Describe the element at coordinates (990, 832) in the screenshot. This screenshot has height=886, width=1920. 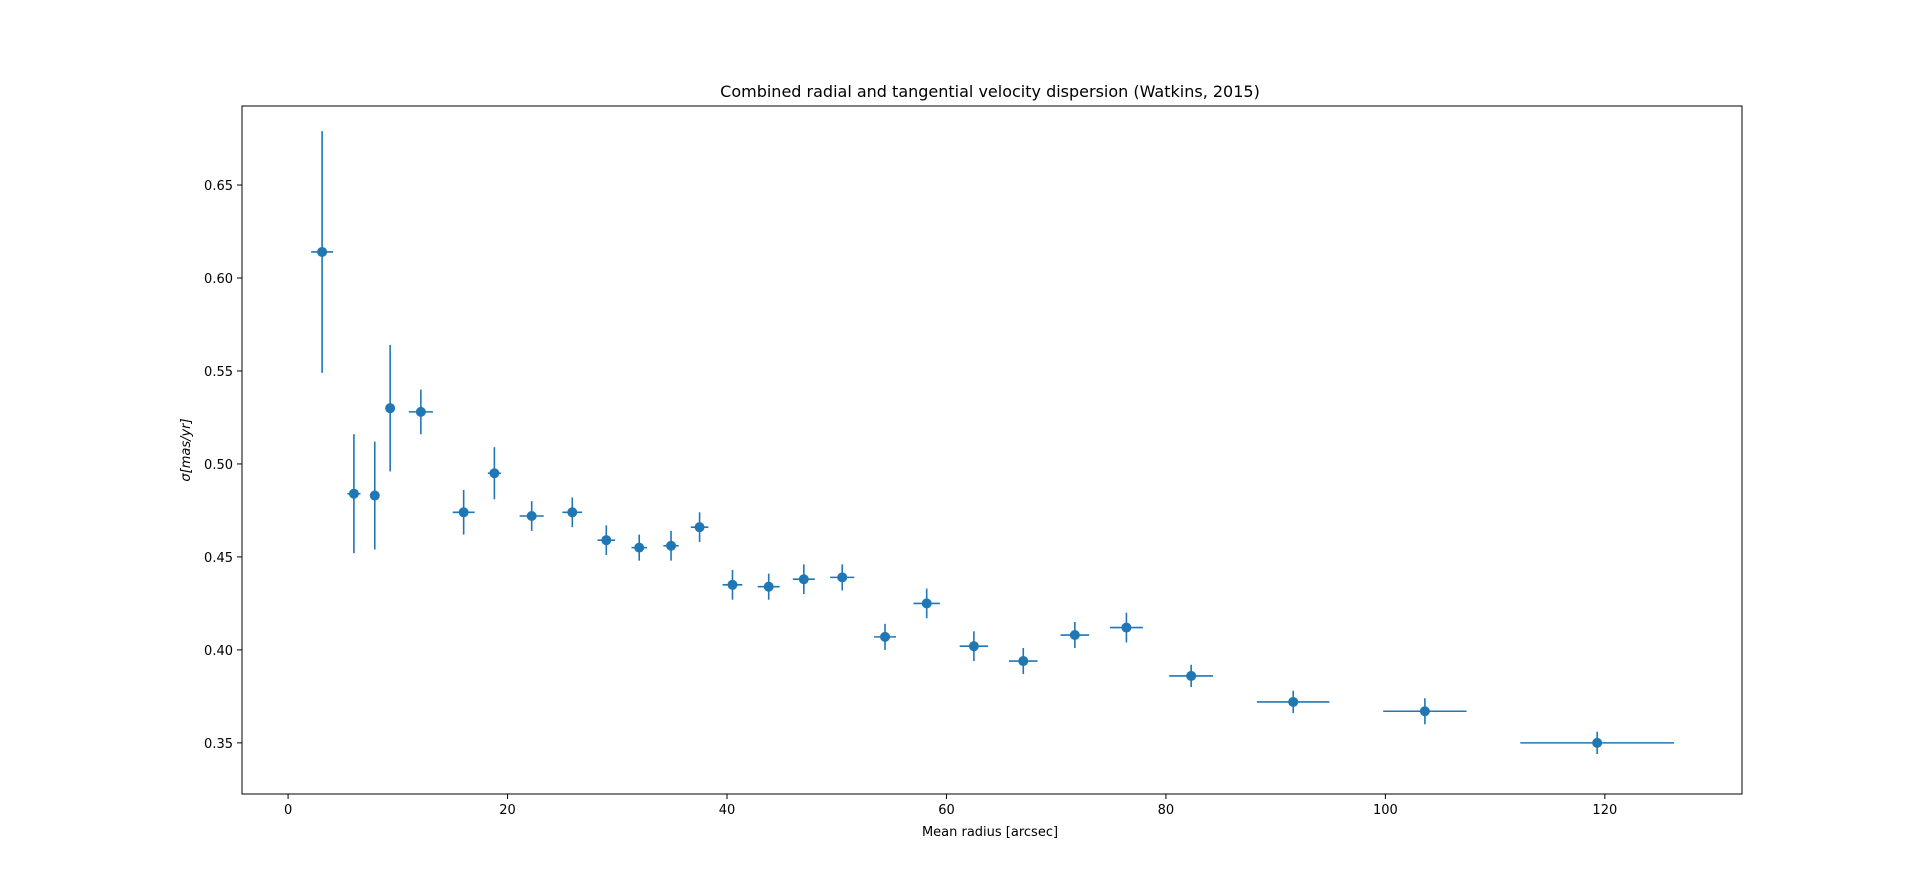
I see `x-axis-label: Mean radius [arcsec]` at that location.